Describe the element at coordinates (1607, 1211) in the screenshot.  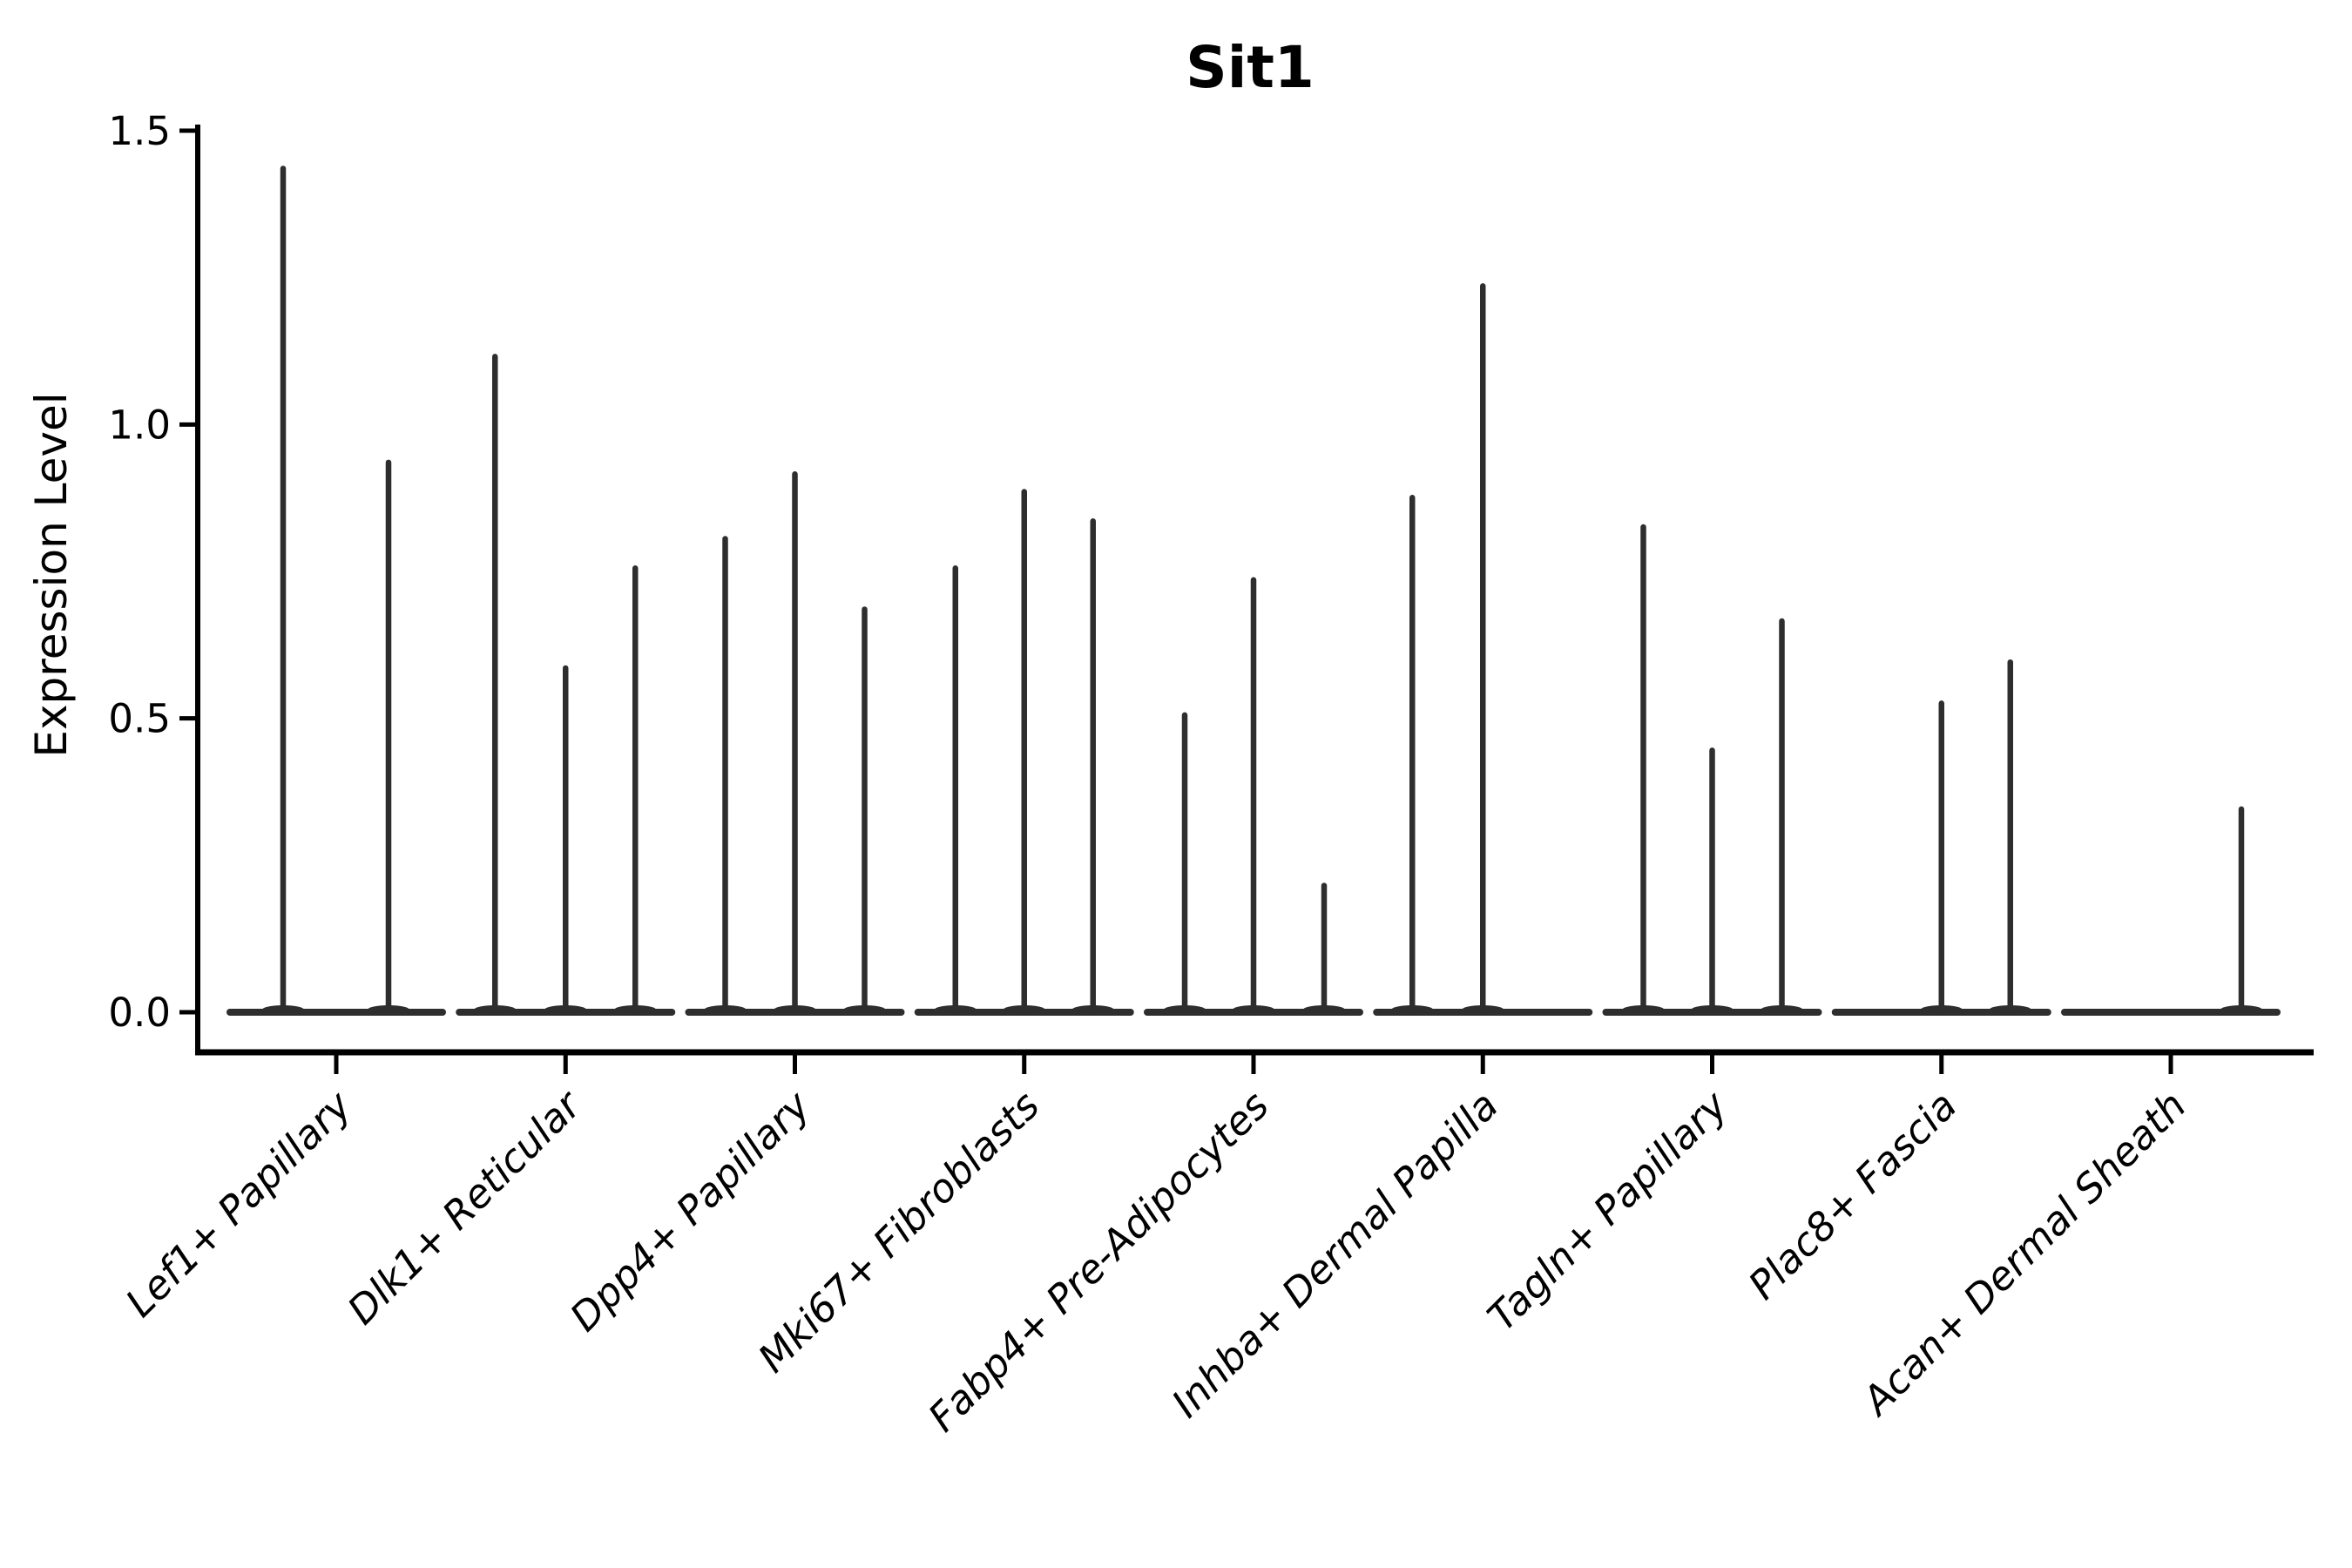
I see `x-tick-label: Tagln+ Papillary` at that location.